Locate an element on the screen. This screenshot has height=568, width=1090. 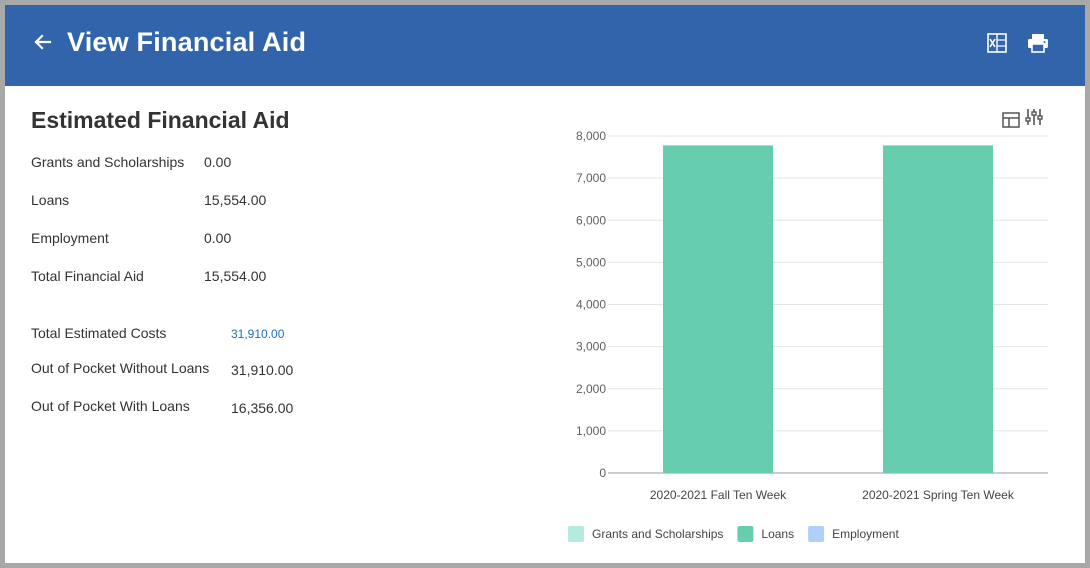
total-aid-value: 15,554.00 is located at coordinates (235, 276).